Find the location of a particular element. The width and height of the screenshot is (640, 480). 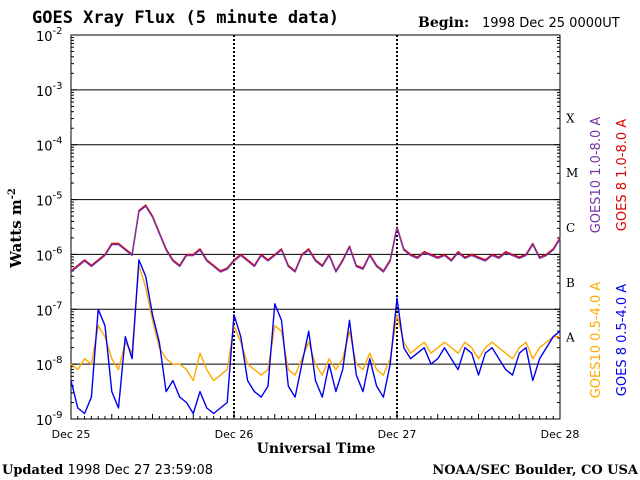

legend-entry: GOES10 0.5-4.0 A is located at coordinates (596, 340).